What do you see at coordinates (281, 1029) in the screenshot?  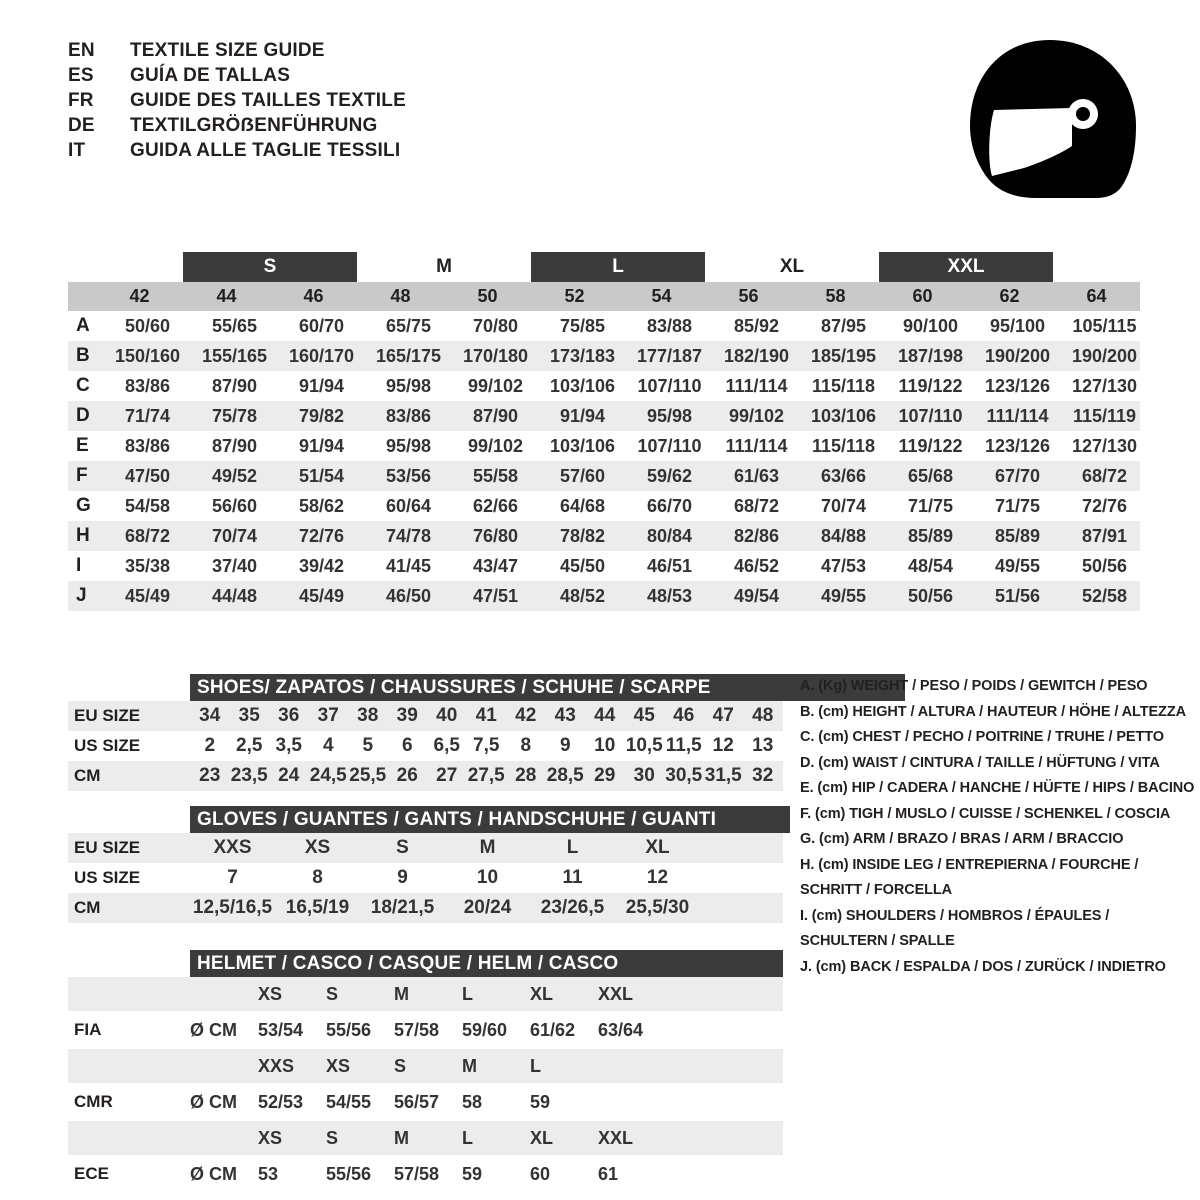 I see `helmet-size-cell: 53/54` at bounding box center [281, 1029].